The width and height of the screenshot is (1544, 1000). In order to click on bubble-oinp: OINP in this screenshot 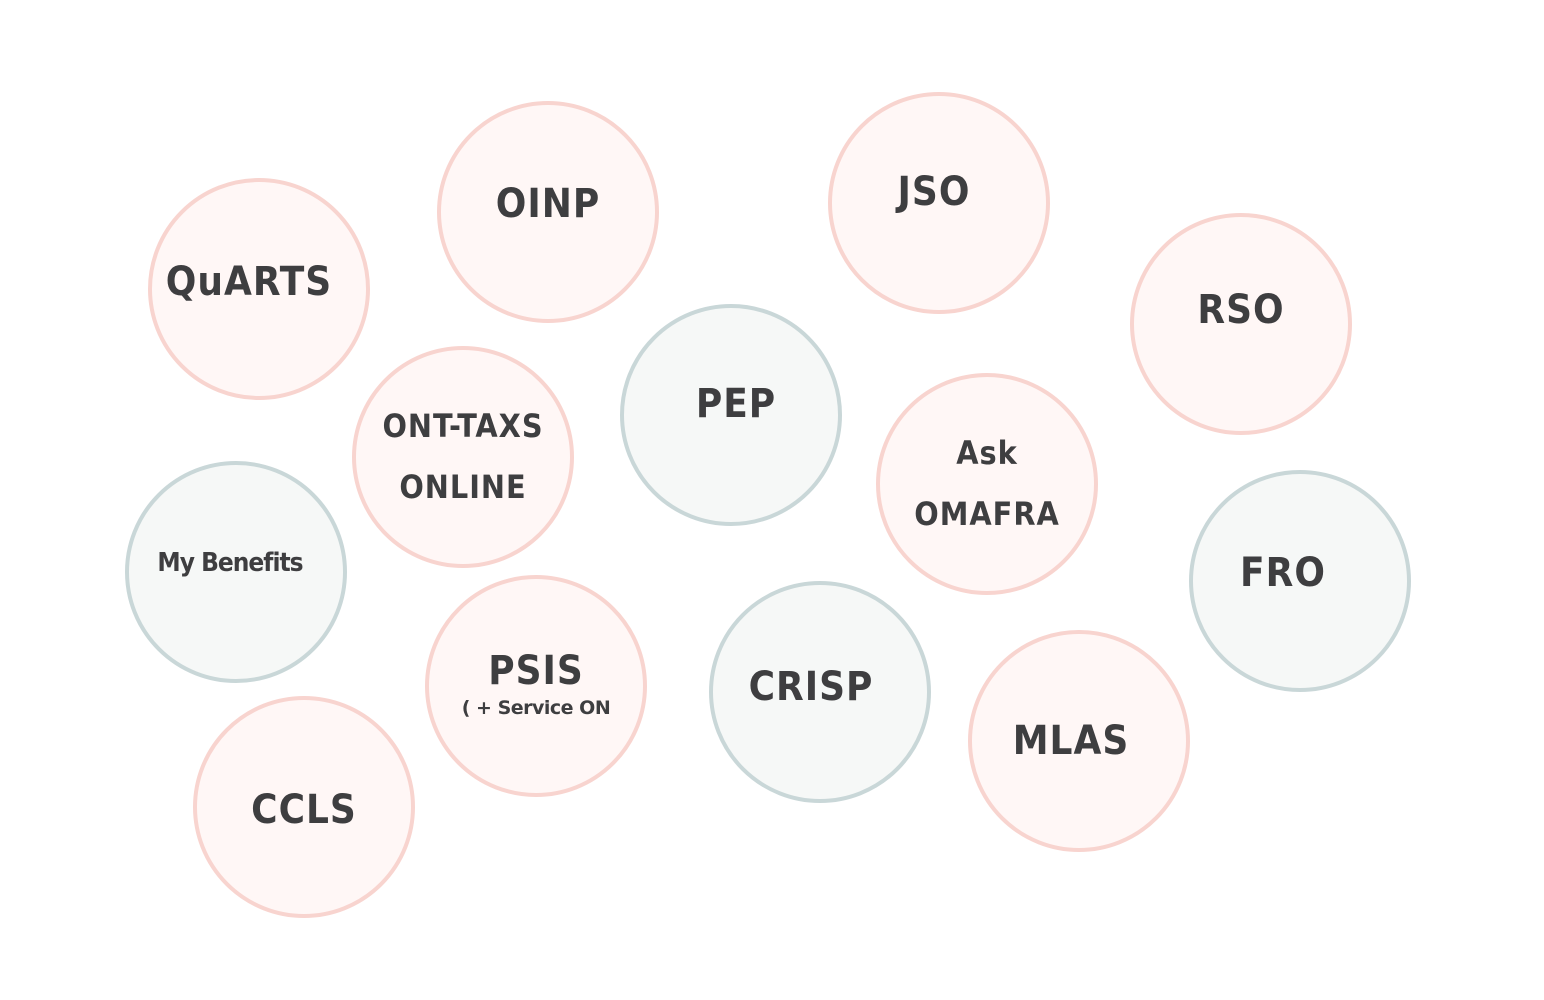, I will do `click(548, 212)`.